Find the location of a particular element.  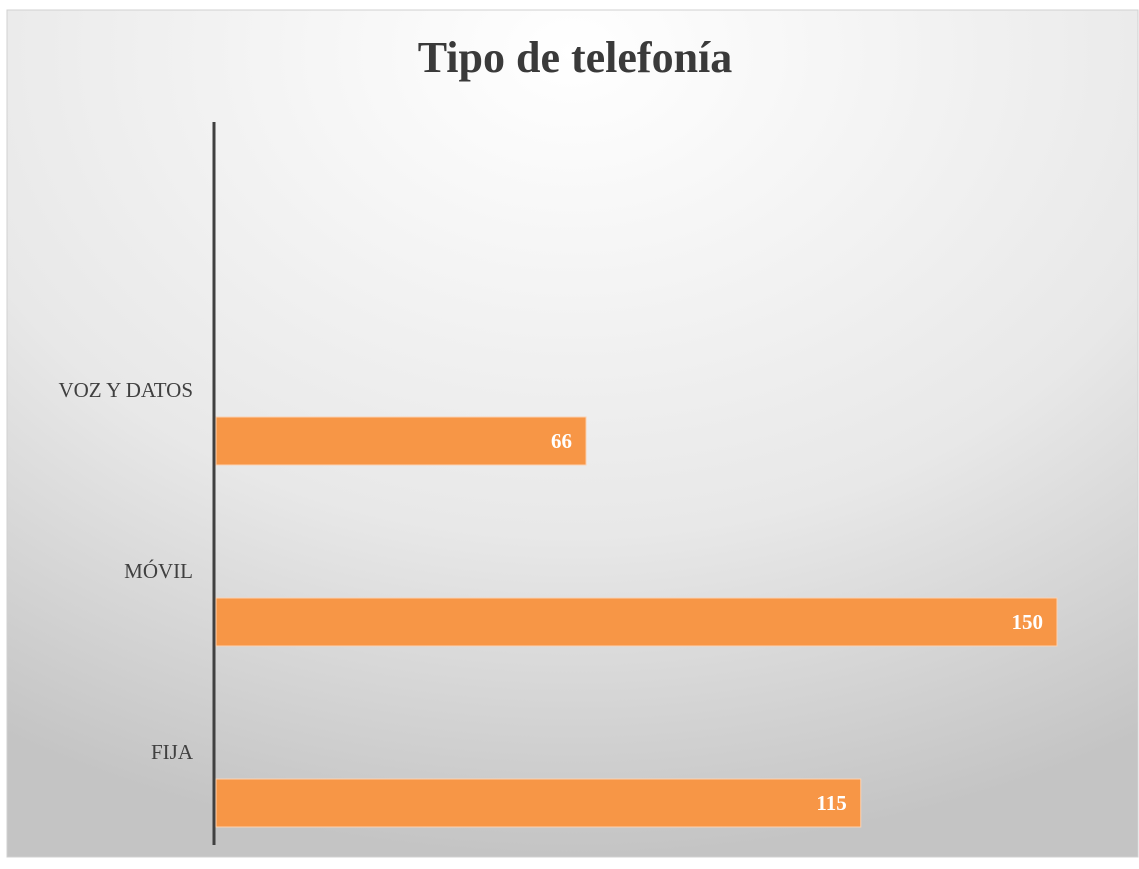

chart-title: Tipo de telefonía is located at coordinates (575, 57).